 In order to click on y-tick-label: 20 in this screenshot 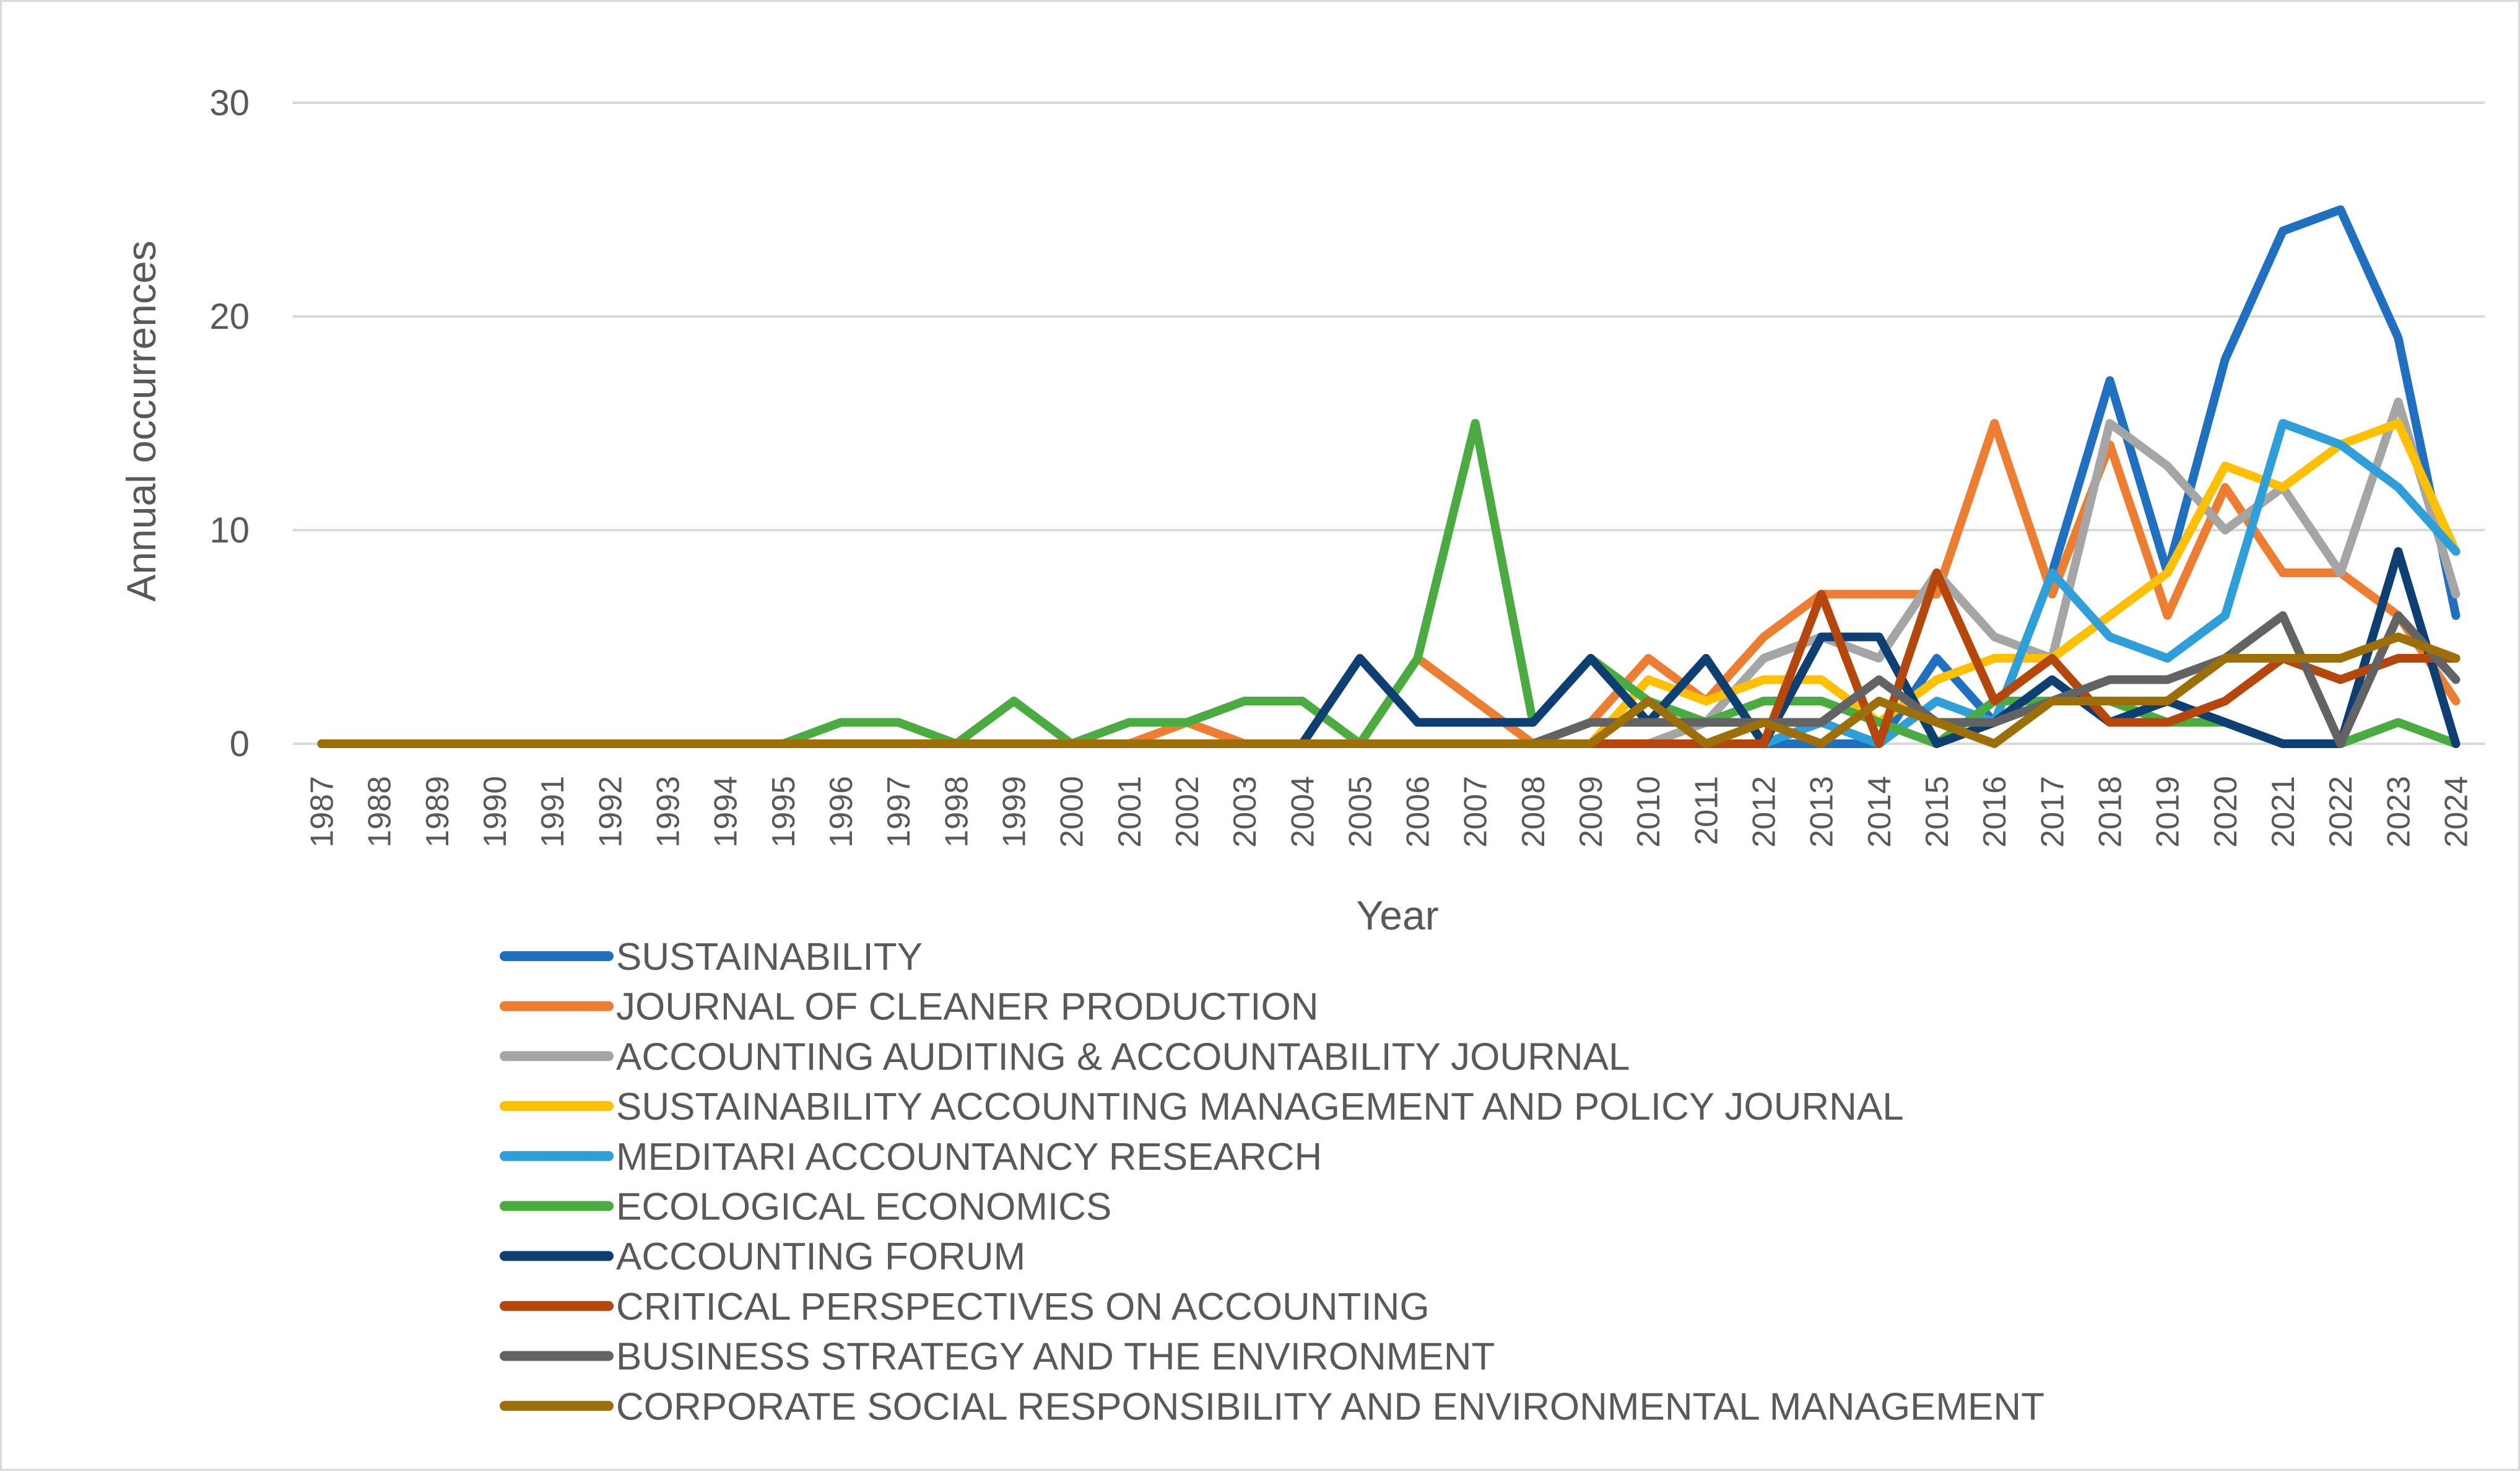, I will do `click(229, 317)`.